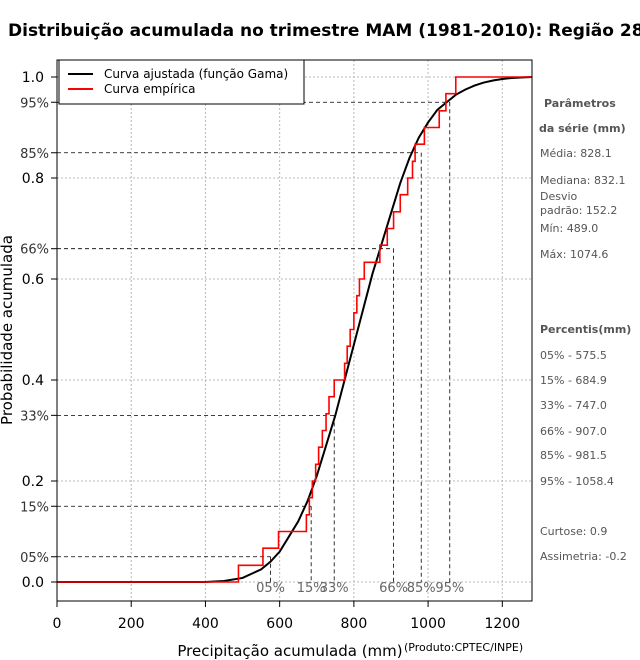  I want to click on legend-label-fitted: Curva ajustada (função Gama), so click(196, 74).